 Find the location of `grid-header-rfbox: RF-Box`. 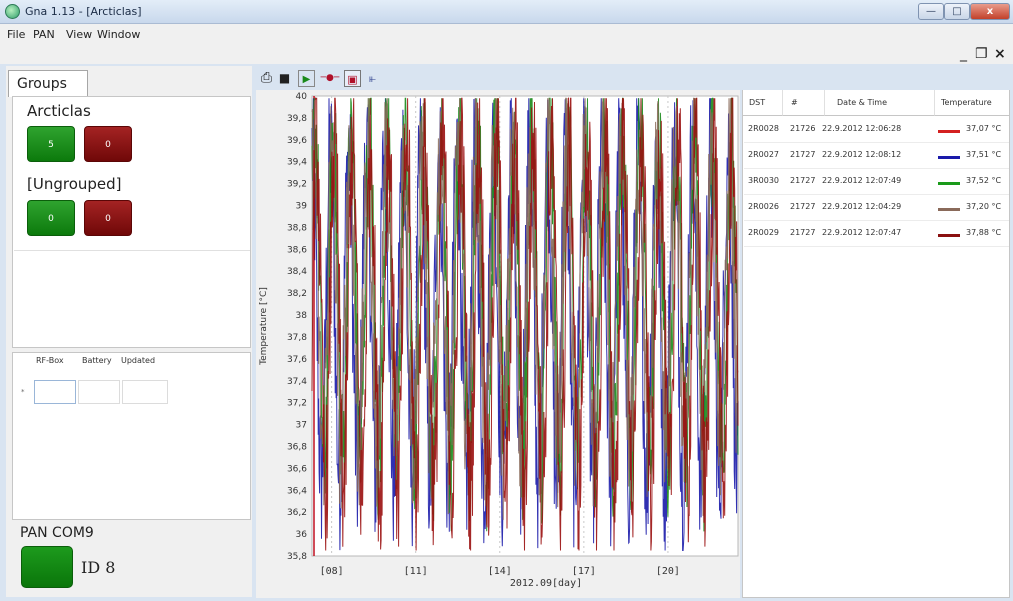

grid-header-rfbox: RF-Box is located at coordinates (50, 360).